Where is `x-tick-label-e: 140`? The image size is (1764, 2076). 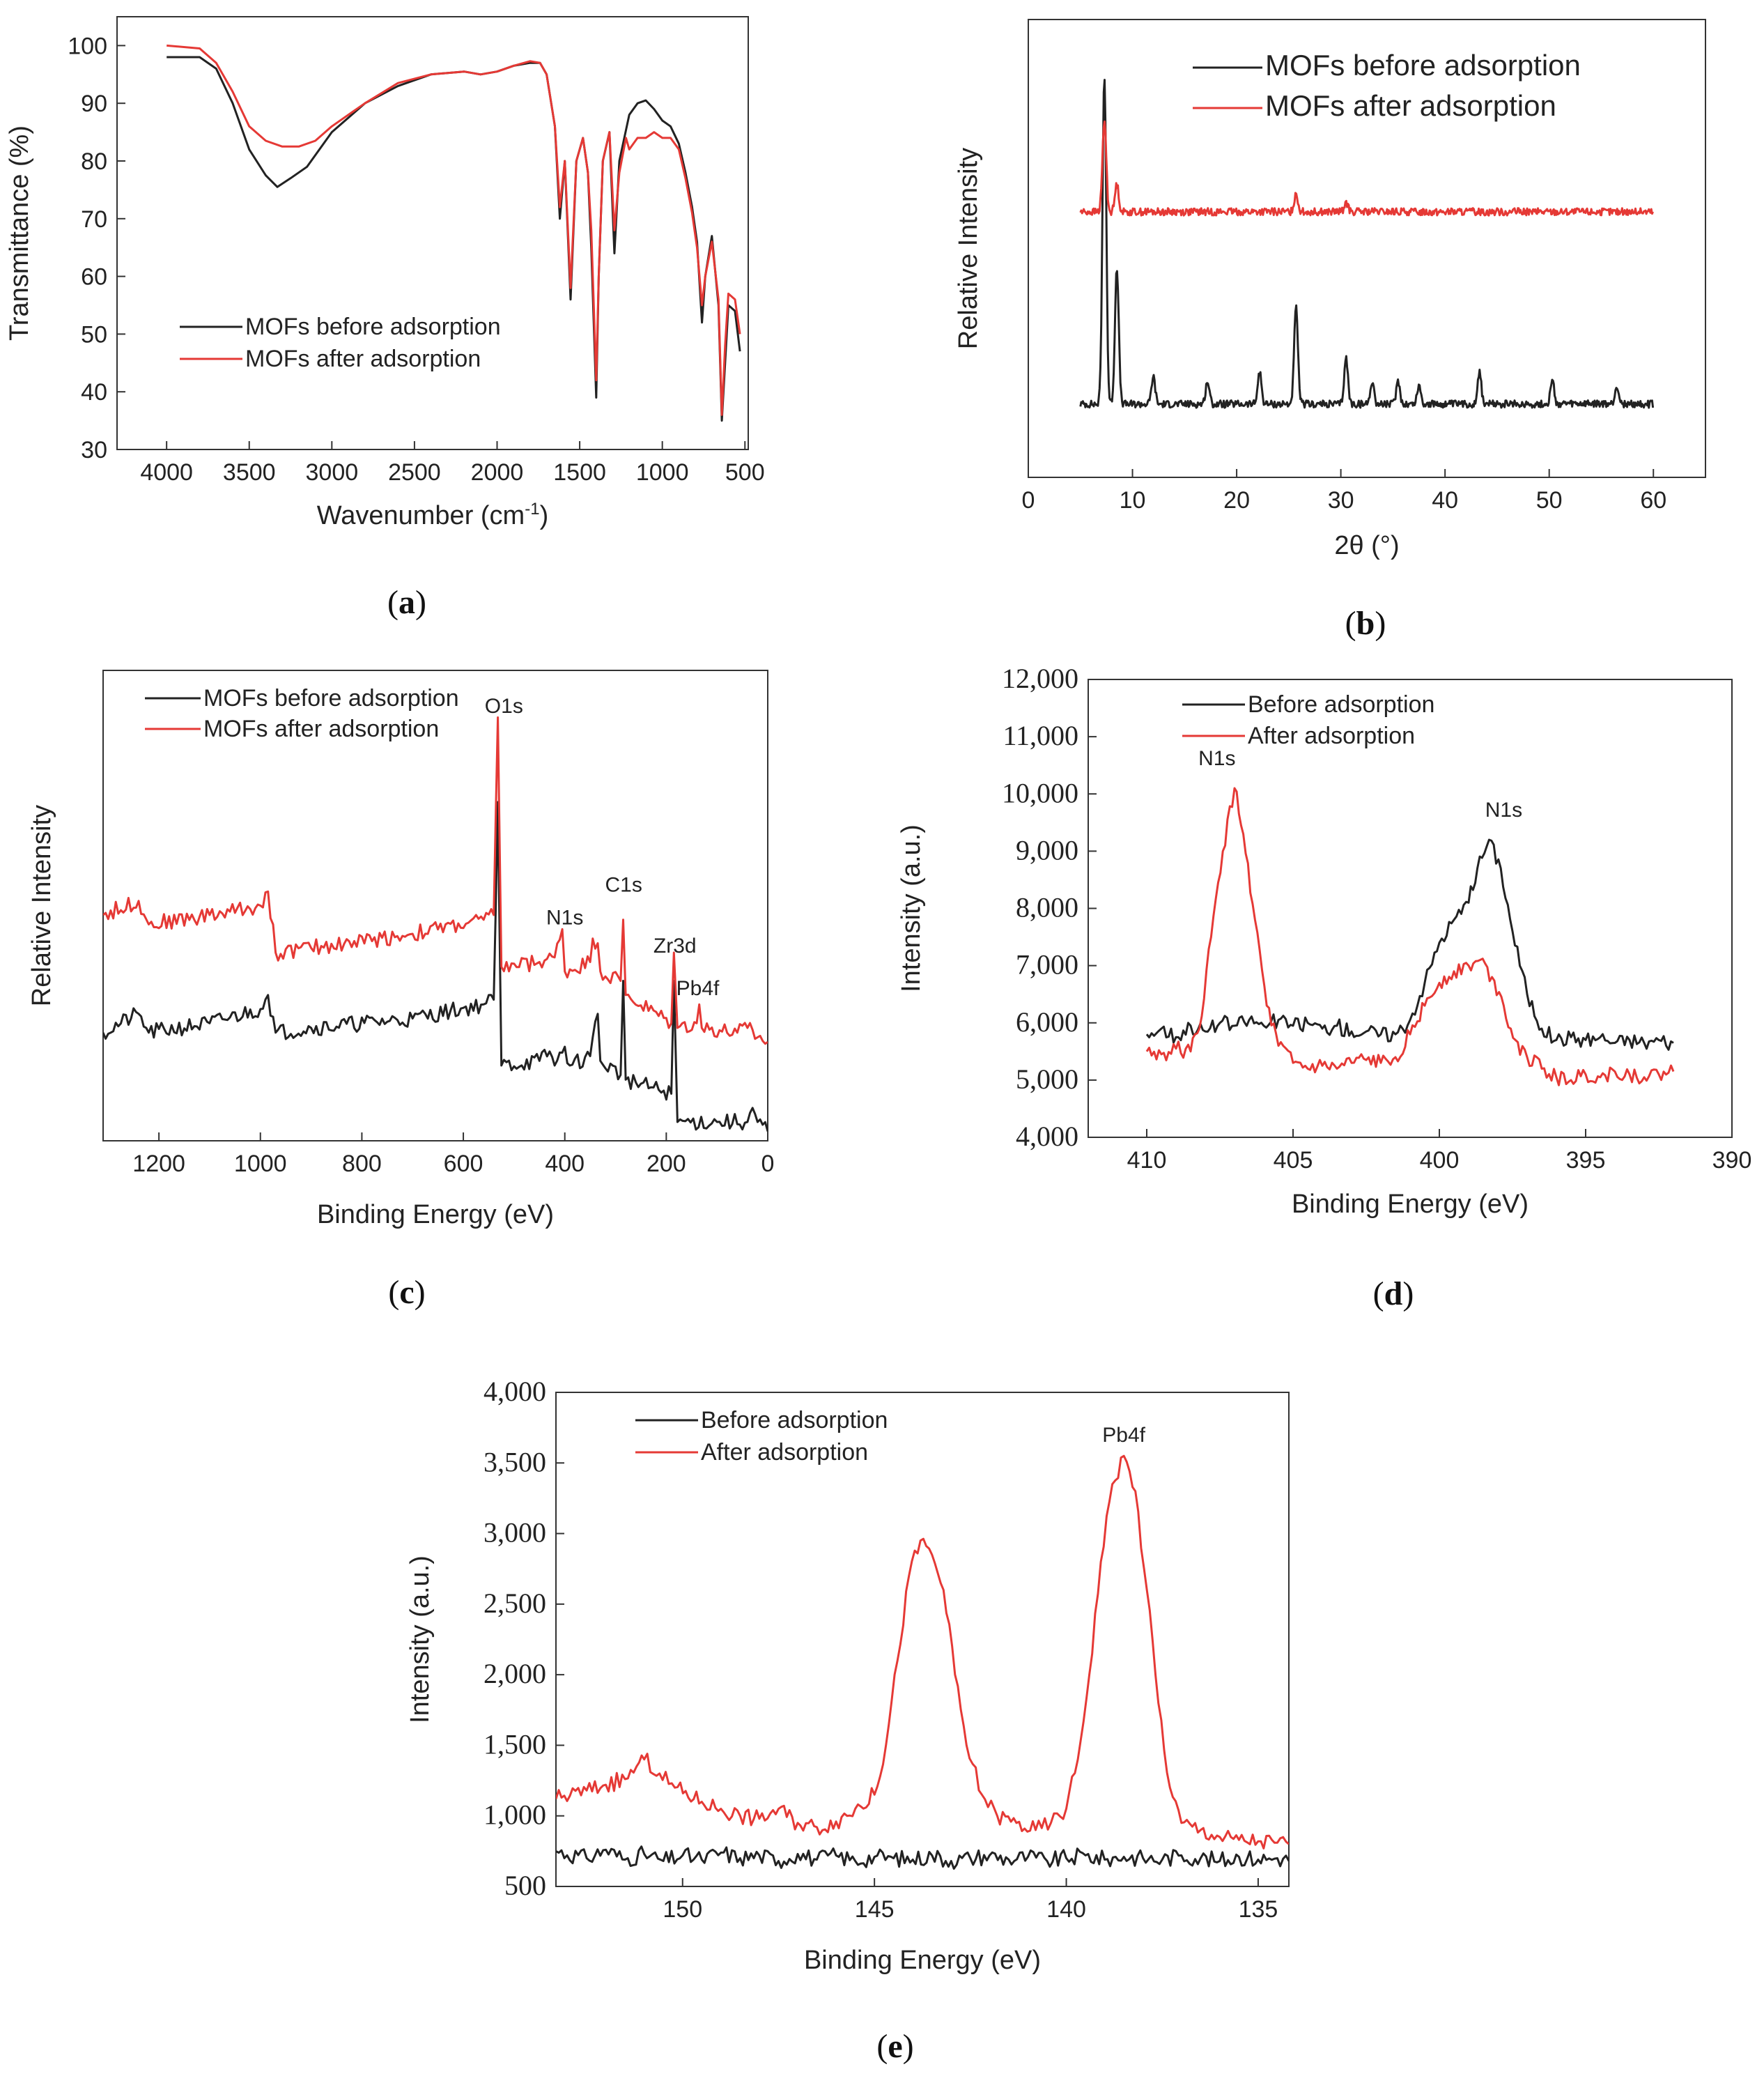 x-tick-label-e: 140 is located at coordinates (1066, 1909).